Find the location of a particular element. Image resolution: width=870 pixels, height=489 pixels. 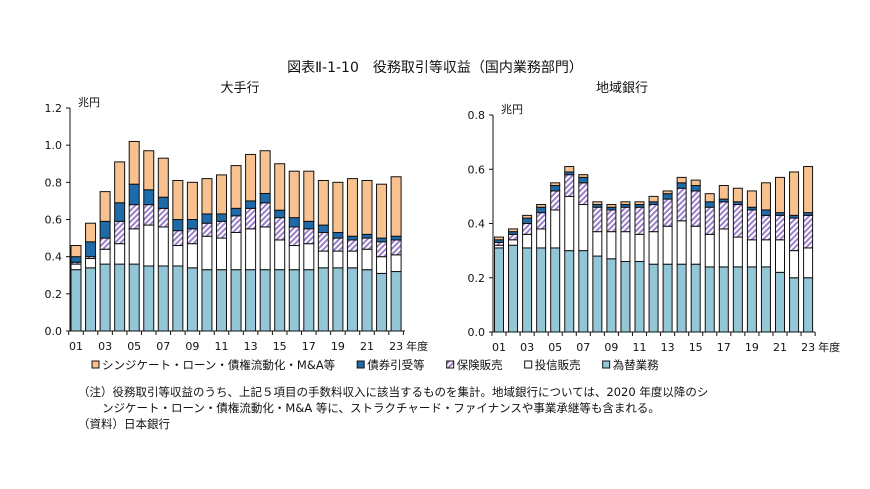

y-tick-label: 0.6 is located at coordinates (54, 220).